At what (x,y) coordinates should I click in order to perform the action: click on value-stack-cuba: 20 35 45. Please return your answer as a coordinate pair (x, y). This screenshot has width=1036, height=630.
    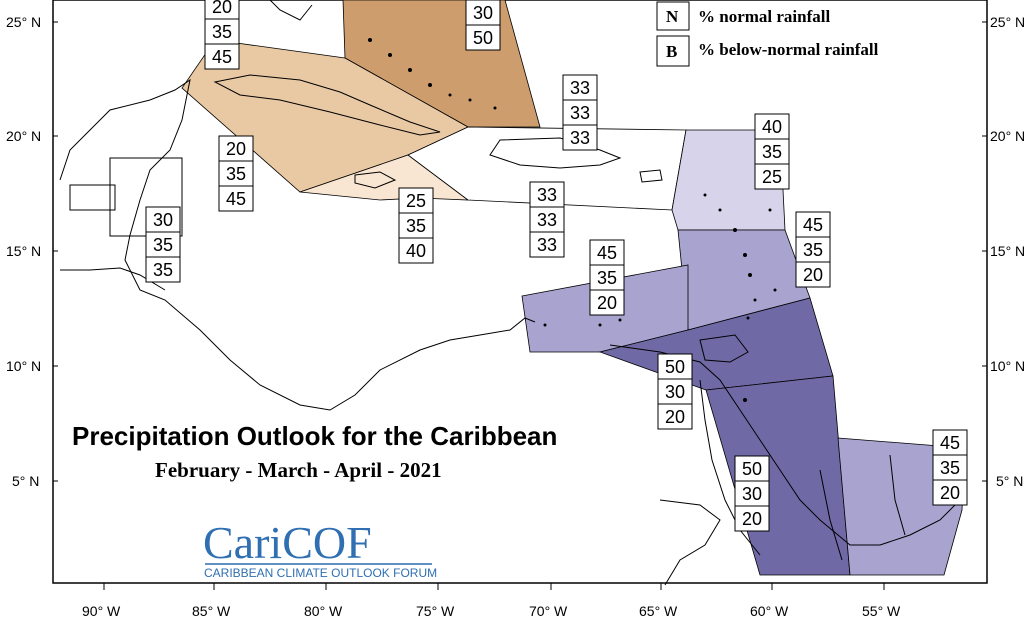
    Looking at the image, I should click on (222, 35).